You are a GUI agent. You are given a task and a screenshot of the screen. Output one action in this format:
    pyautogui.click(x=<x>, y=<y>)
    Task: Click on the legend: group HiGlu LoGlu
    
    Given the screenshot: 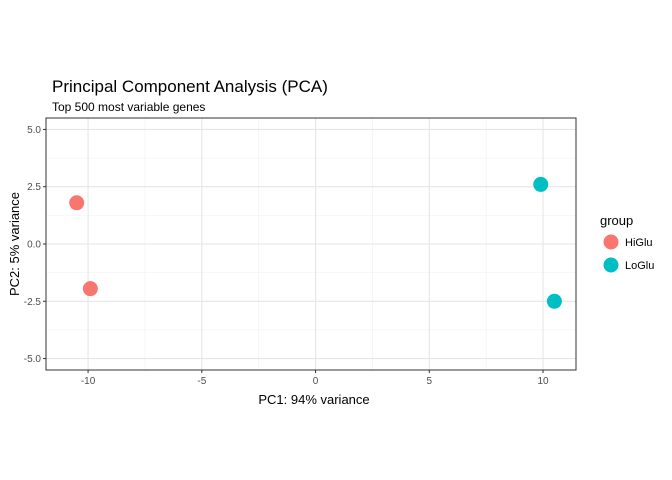 What is the action you would take?
    pyautogui.click(x=627, y=243)
    